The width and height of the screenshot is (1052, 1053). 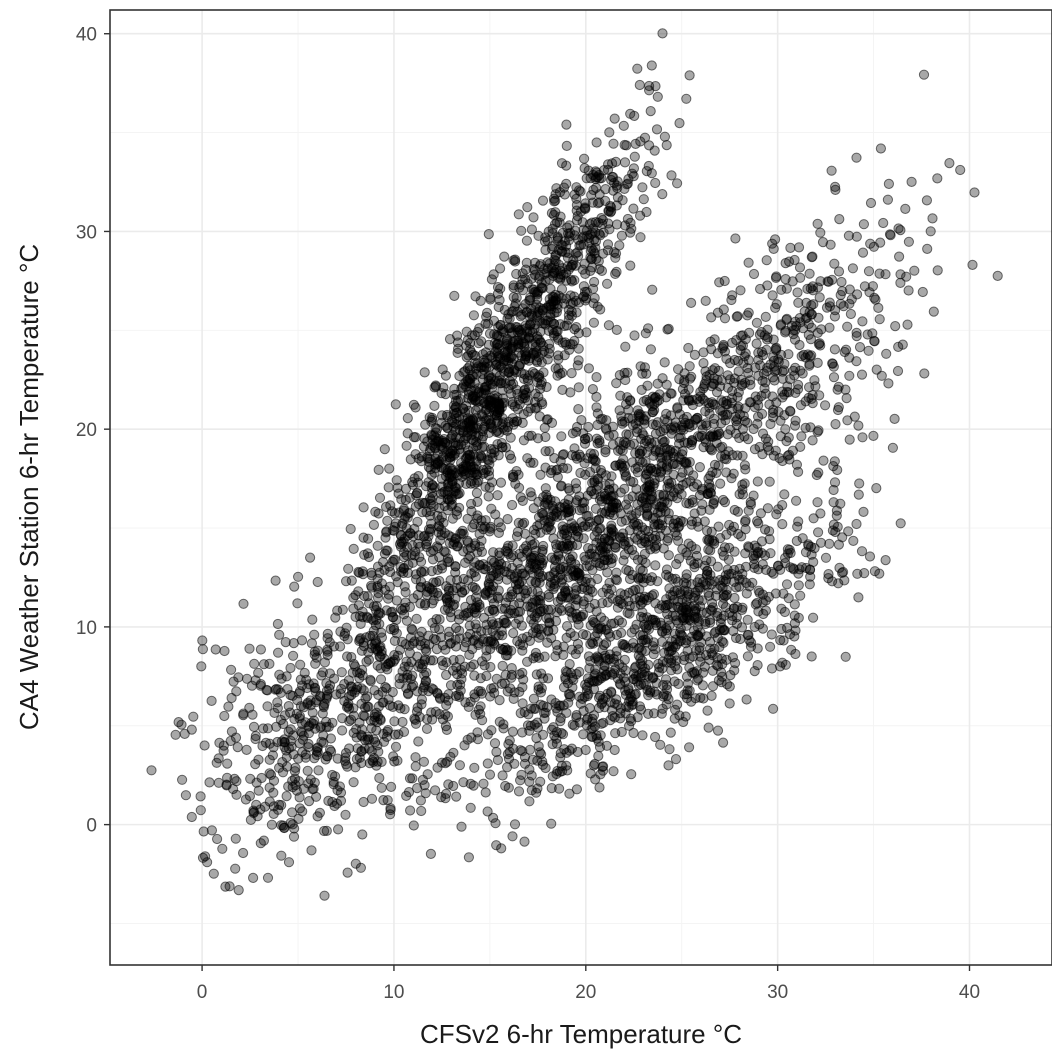 I want to click on y-tick-label: 40, so click(x=86, y=35).